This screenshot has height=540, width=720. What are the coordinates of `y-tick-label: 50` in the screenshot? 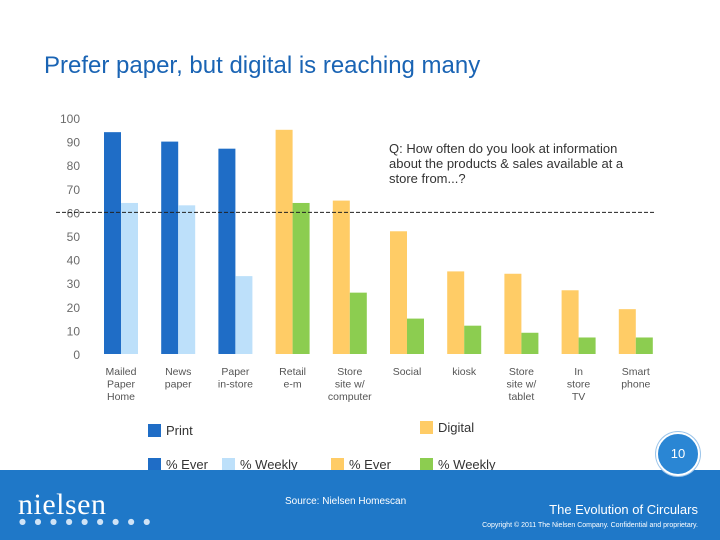 It's located at (74, 237).